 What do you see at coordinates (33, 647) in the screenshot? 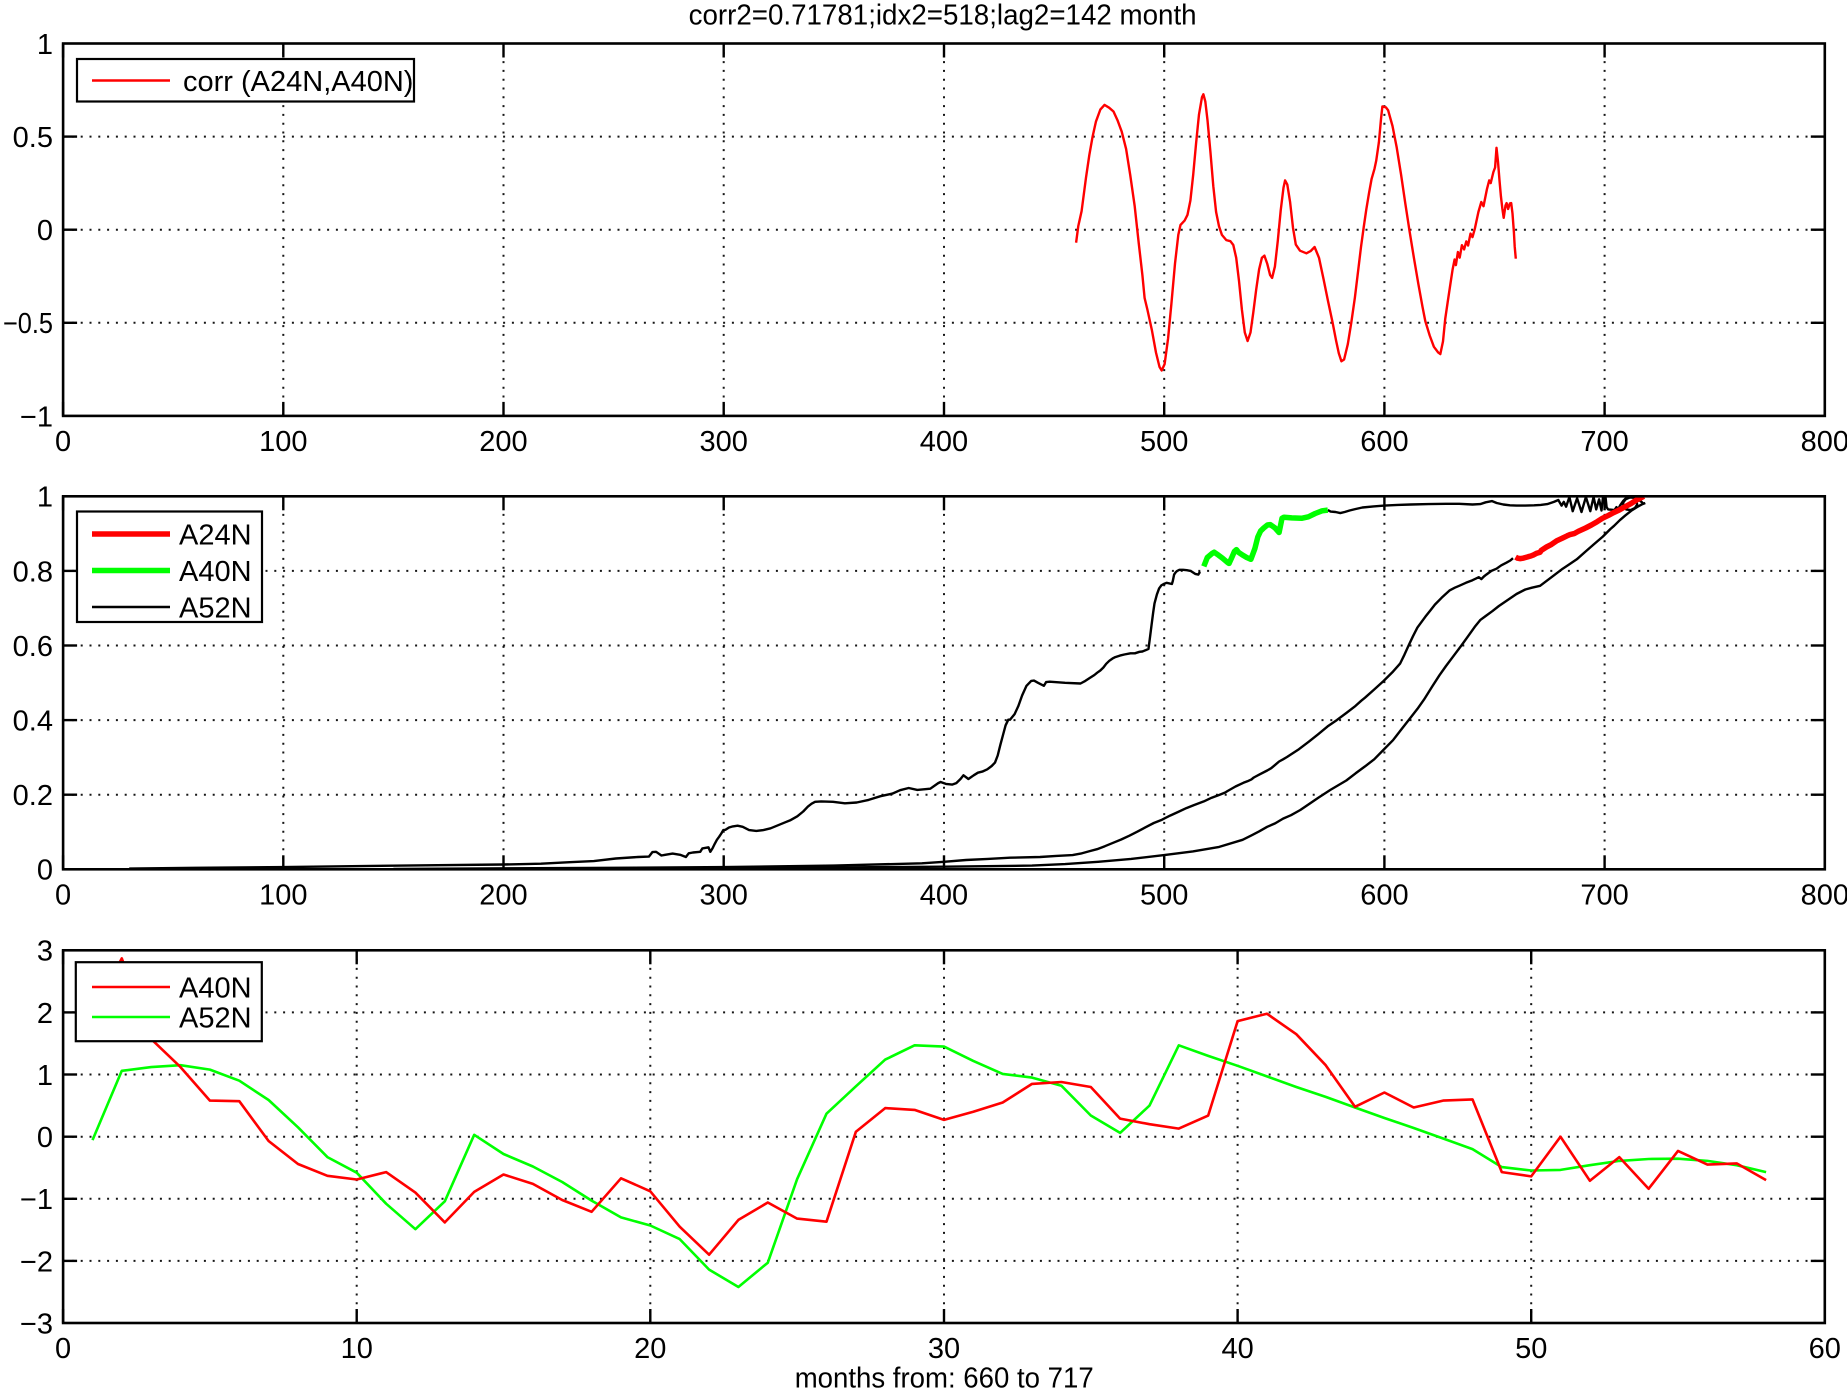
I see `svg-text: 0.6` at bounding box center [33, 647].